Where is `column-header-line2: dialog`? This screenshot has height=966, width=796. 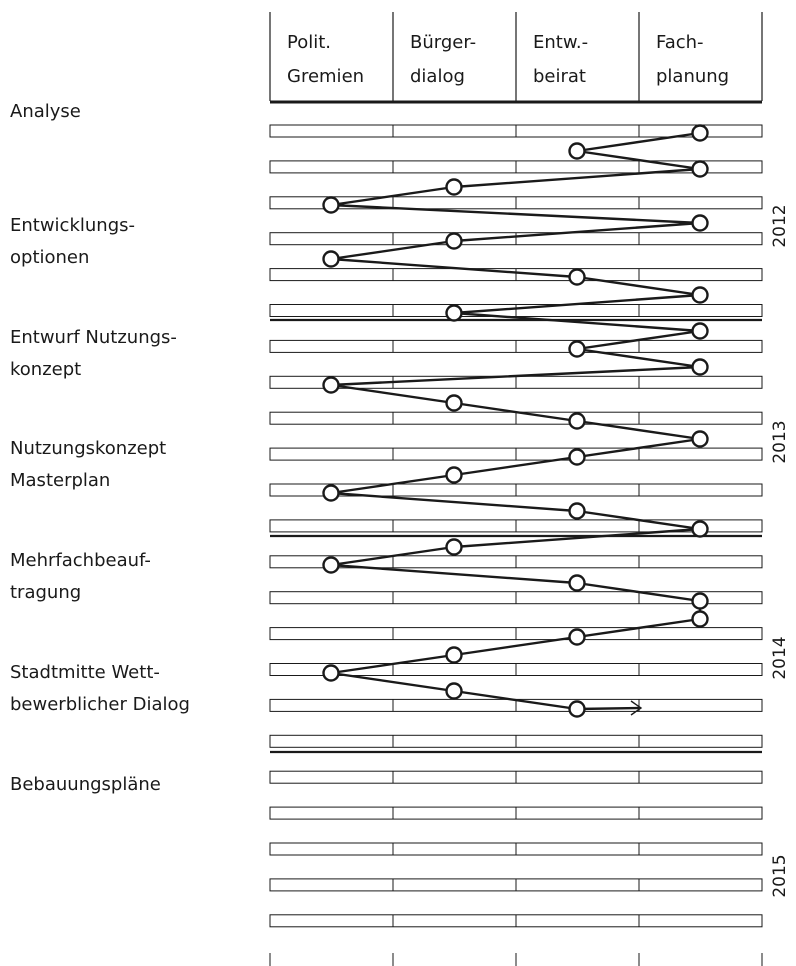
column-header-line2: dialog is located at coordinates (437, 76).